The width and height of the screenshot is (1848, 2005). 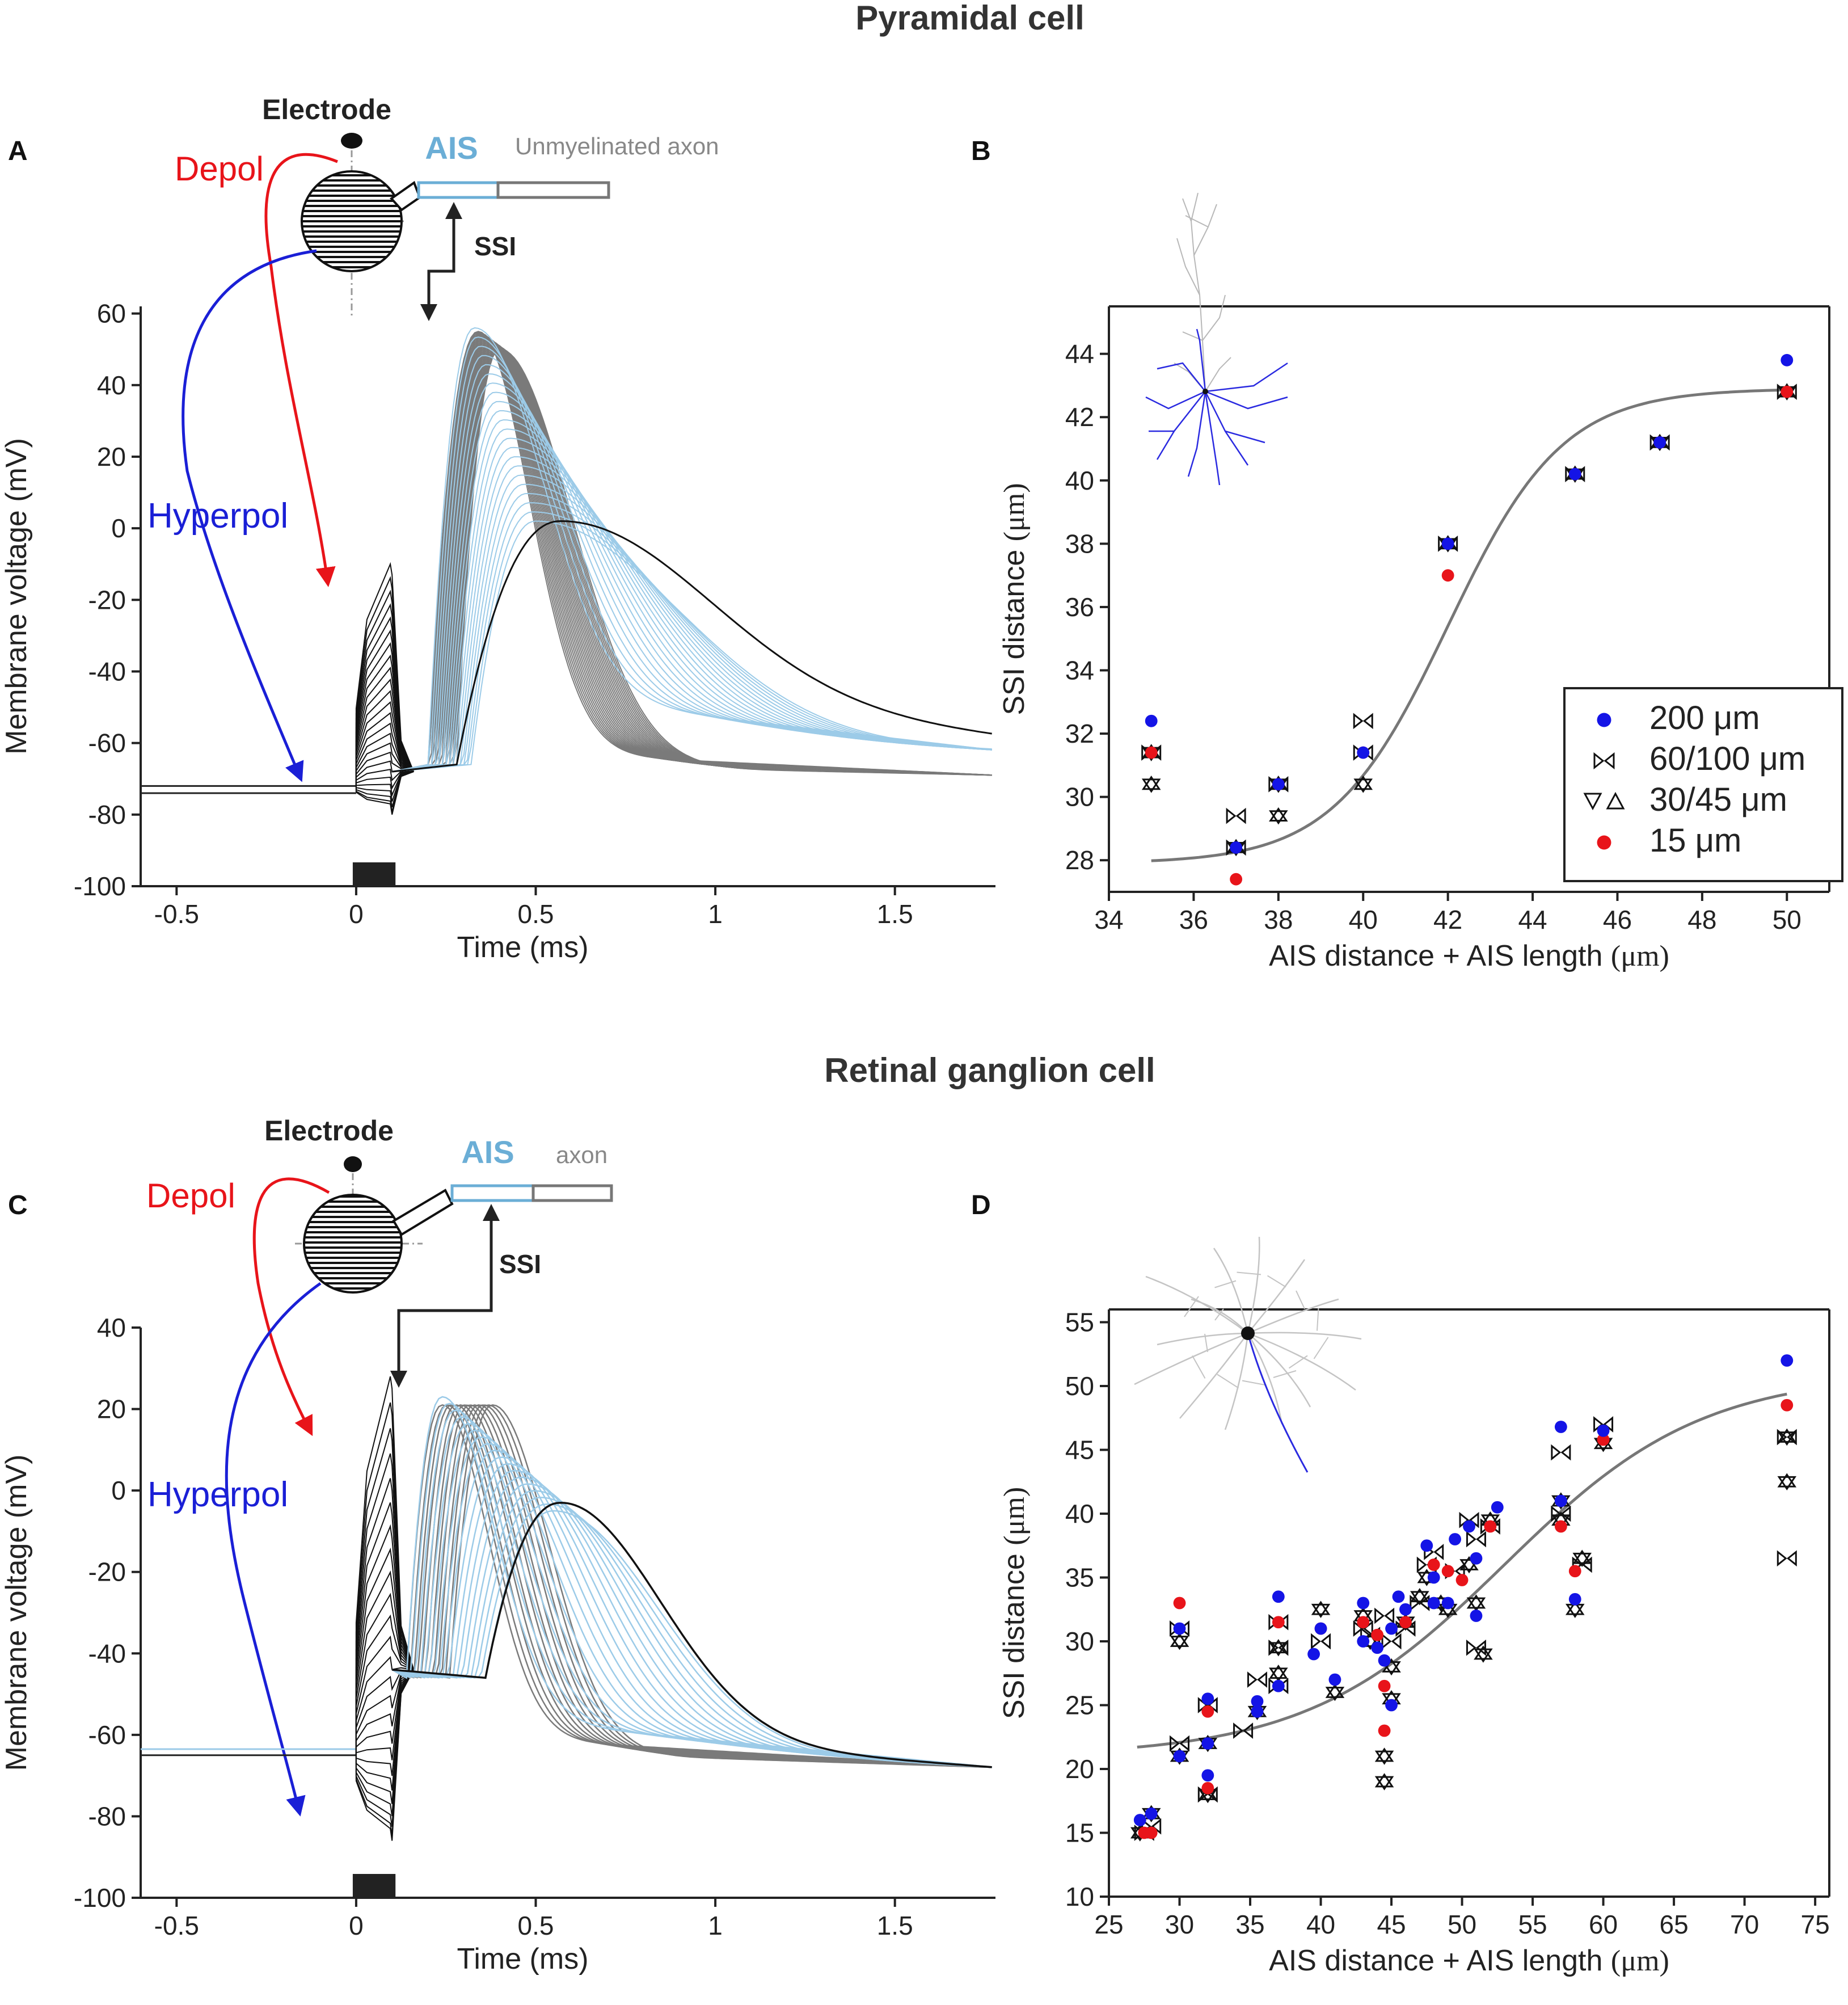 I want to click on x-tick-label: 40, so click(x=1363, y=919).